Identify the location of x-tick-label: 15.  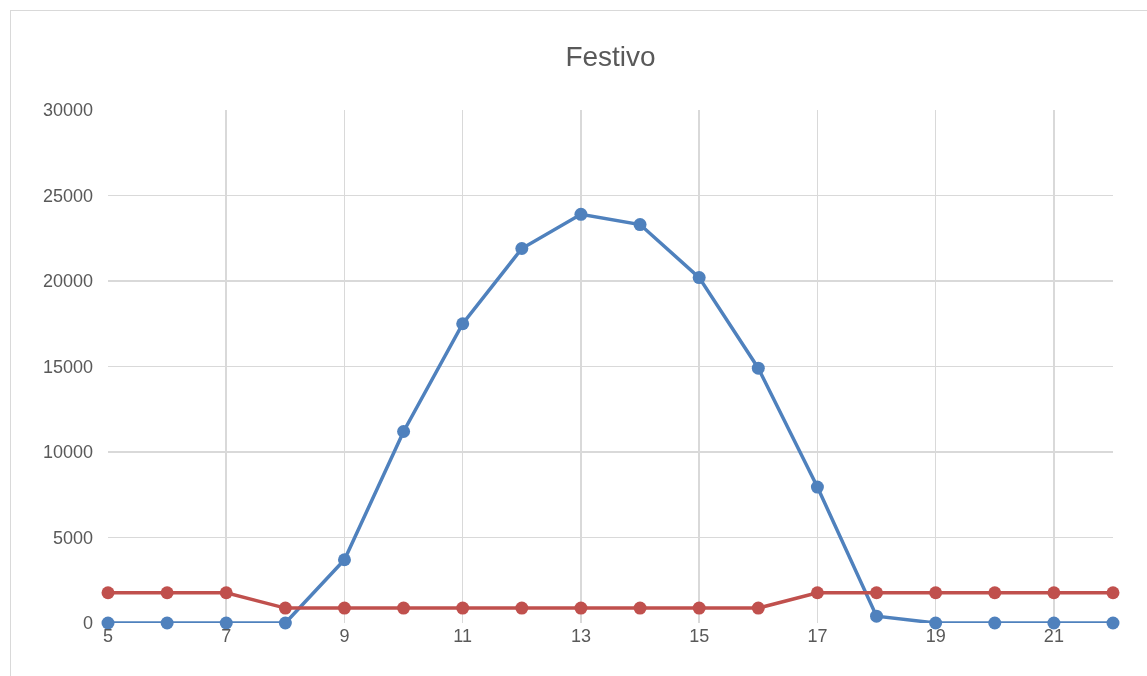
(699, 636).